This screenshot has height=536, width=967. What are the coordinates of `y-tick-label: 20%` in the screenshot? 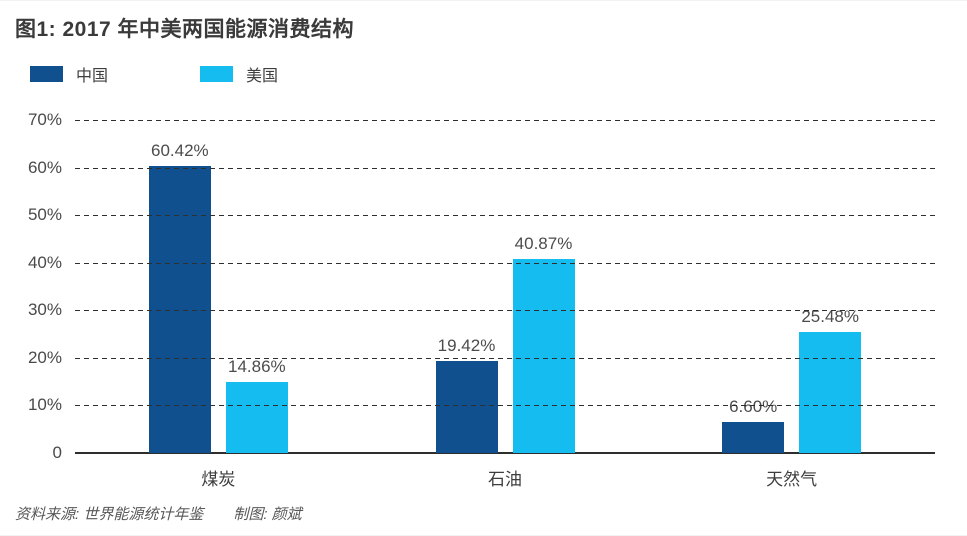 It's located at (44, 357).